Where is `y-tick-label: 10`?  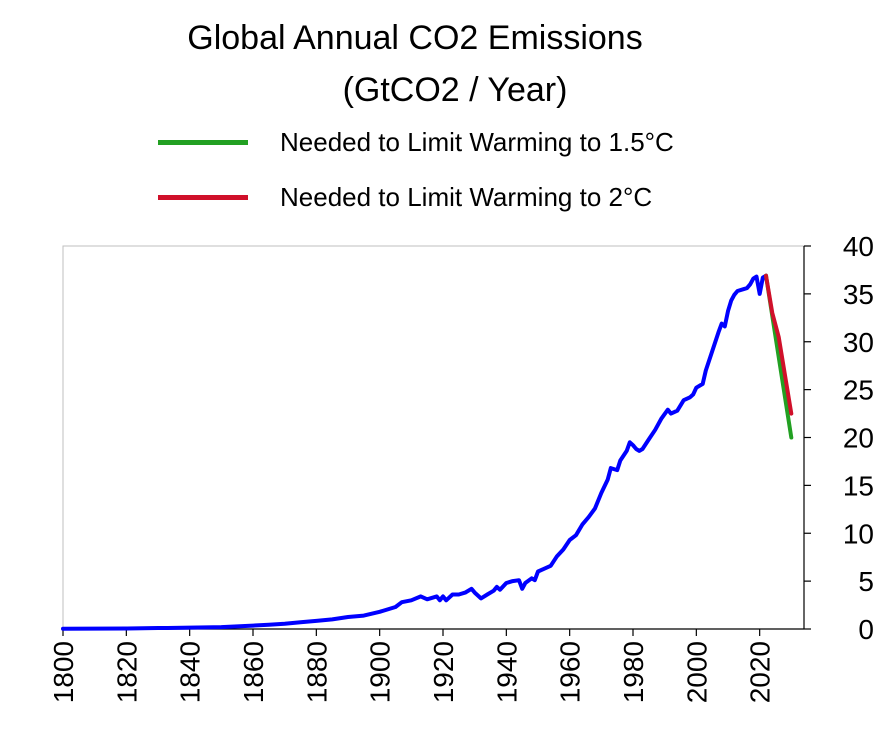
y-tick-label: 10 is located at coordinates (858, 533).